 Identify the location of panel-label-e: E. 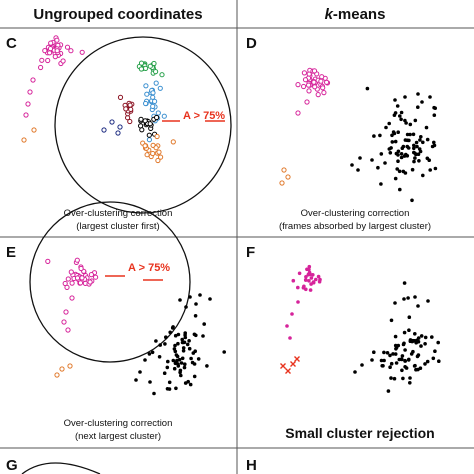
(11, 252).